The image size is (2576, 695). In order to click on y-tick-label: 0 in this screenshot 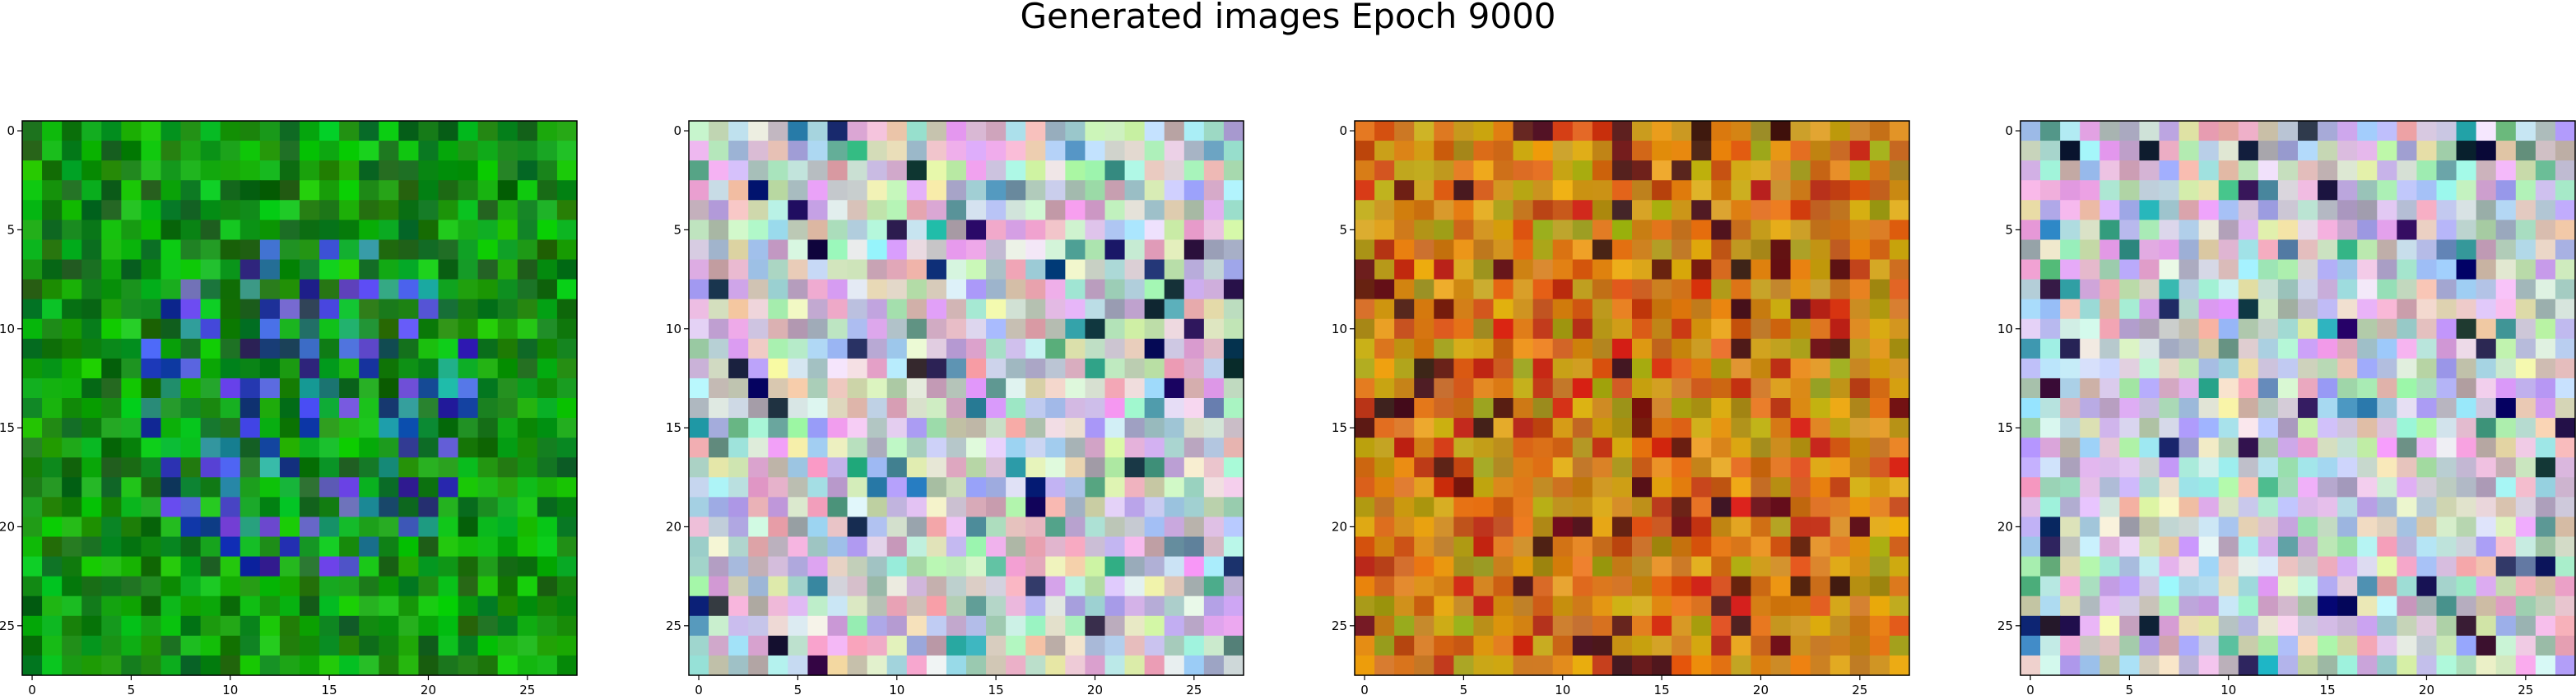, I will do `click(11, 130)`.